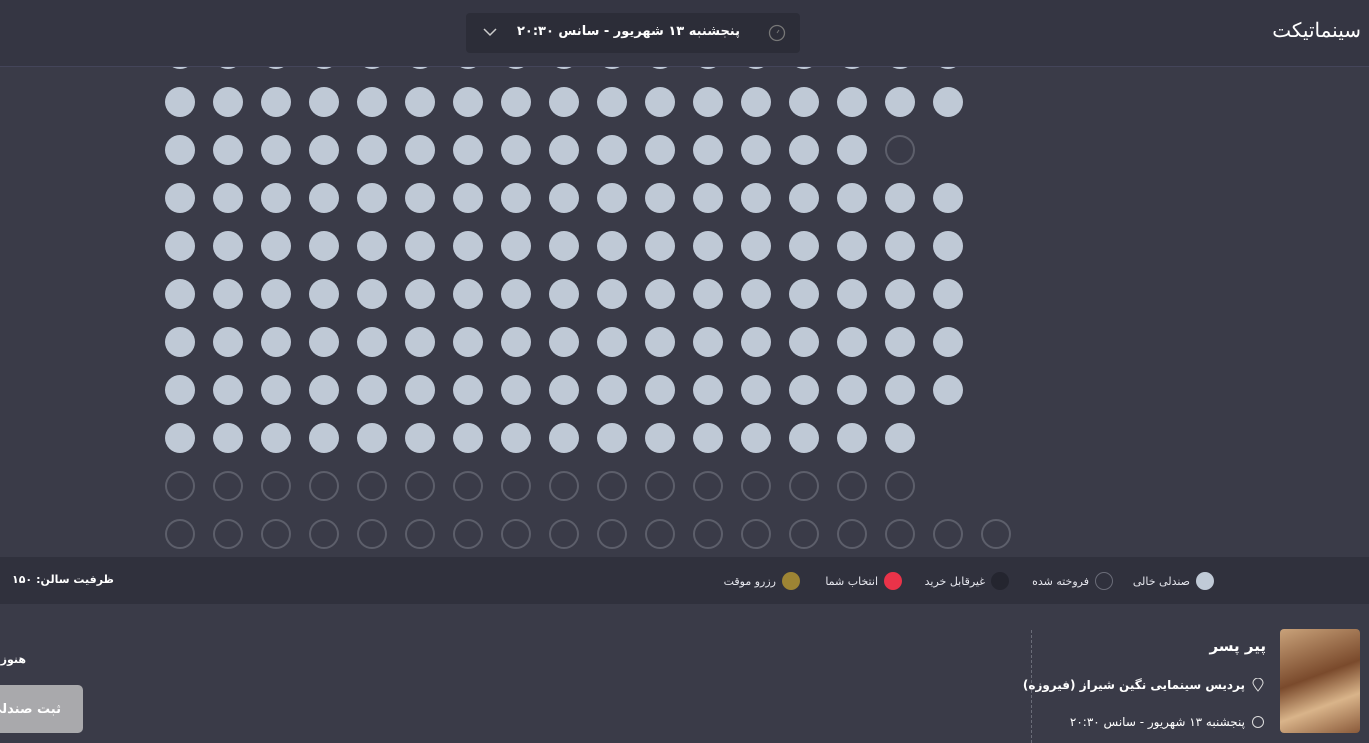  I want to click on submit-button: ثبت صندلی, so click(41, 709).